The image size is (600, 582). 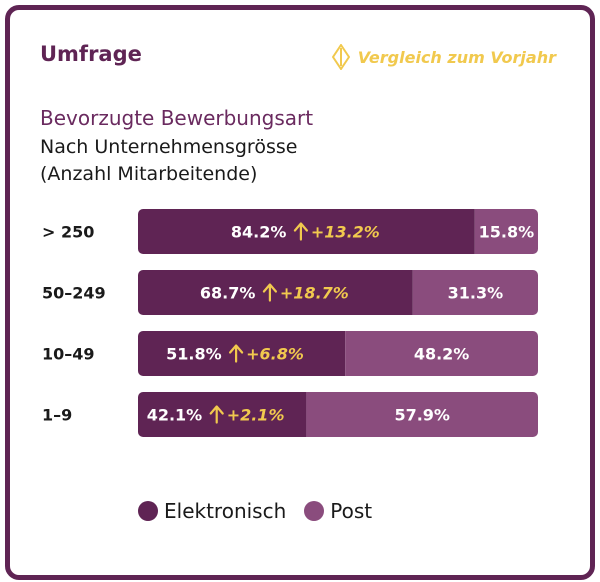 I want to click on compare-text: Vergleich zum Vorjahr, so click(x=456, y=57).